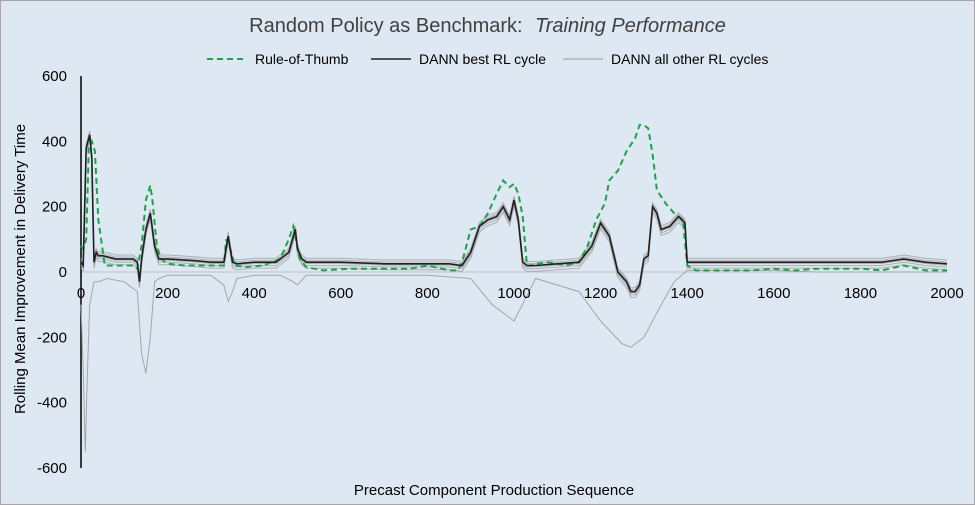 This screenshot has height=505, width=975. Describe the element at coordinates (385, 26) in the screenshot. I see `chart-title-main: Random Policy as Benchmark:` at that location.